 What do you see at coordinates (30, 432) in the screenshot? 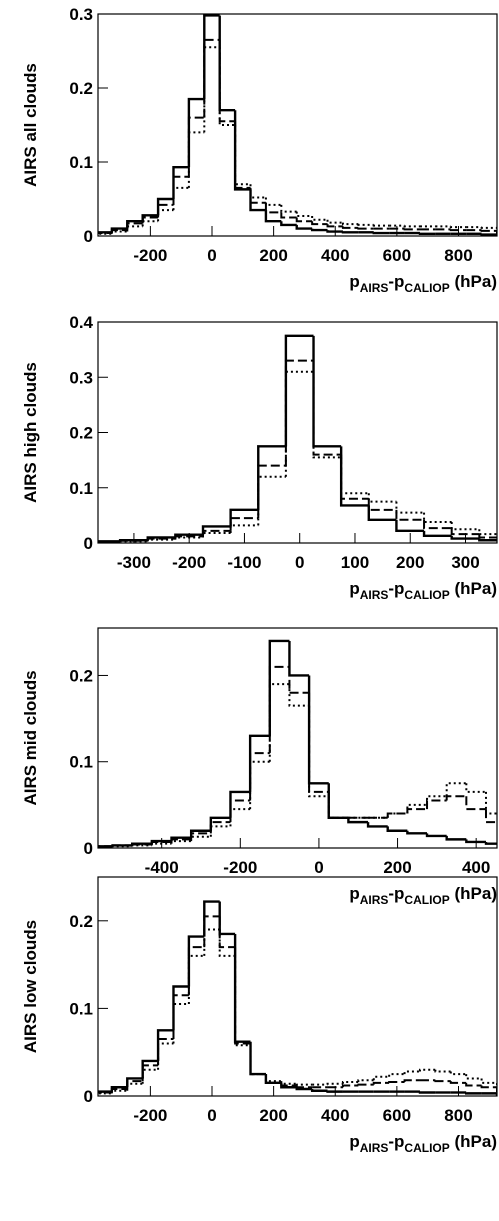
I see `y-axis-label: AIRS high clouds` at bounding box center [30, 432].